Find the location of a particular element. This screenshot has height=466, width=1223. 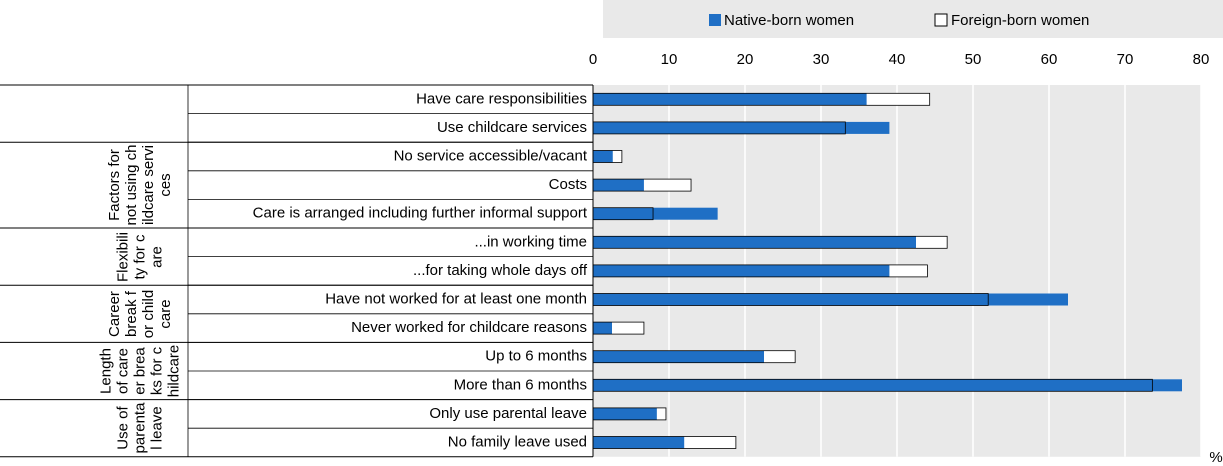

row-label: No family leave used is located at coordinates (517, 441).